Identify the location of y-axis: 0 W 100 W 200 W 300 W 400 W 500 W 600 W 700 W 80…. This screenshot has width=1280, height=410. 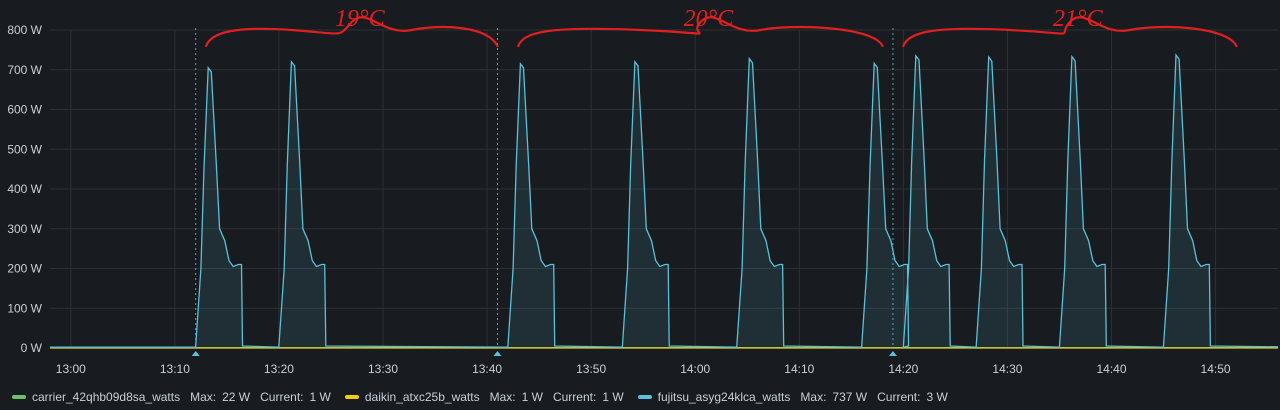
(24, 189).